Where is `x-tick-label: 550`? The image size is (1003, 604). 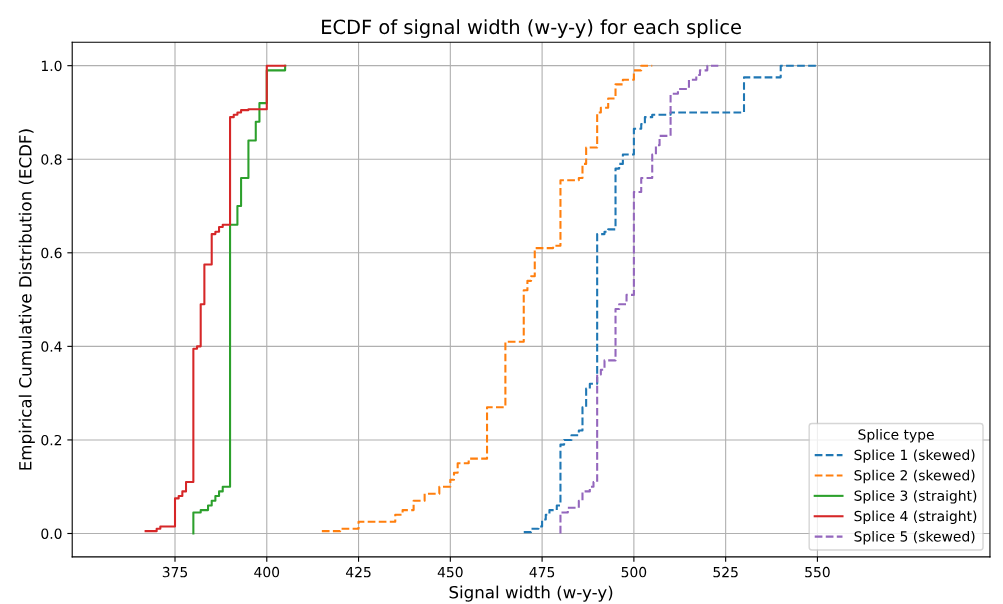
x-tick-label: 550 is located at coordinates (817, 572).